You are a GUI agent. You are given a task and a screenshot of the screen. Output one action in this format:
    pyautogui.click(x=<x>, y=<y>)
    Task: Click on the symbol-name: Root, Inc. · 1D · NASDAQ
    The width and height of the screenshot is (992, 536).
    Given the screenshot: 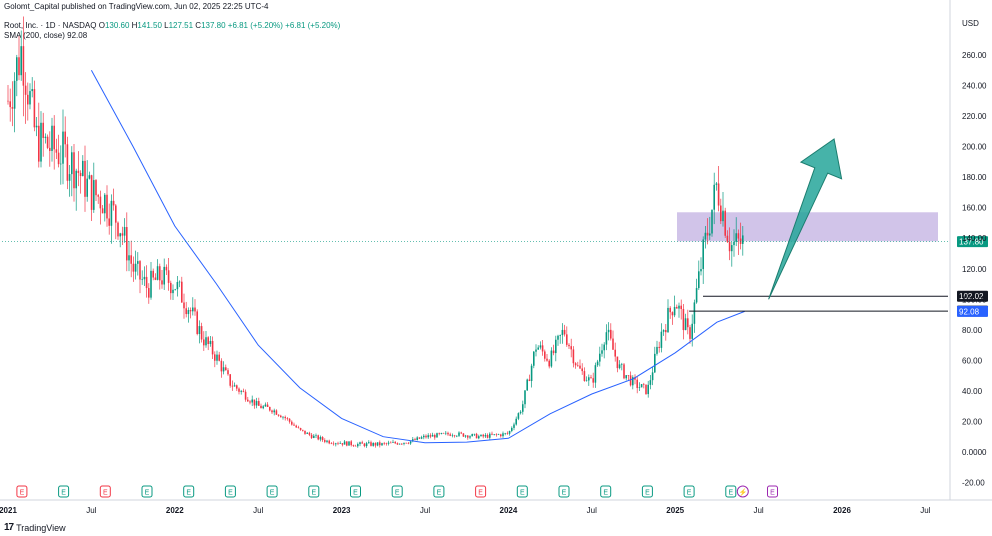 What is the action you would take?
    pyautogui.click(x=50, y=25)
    